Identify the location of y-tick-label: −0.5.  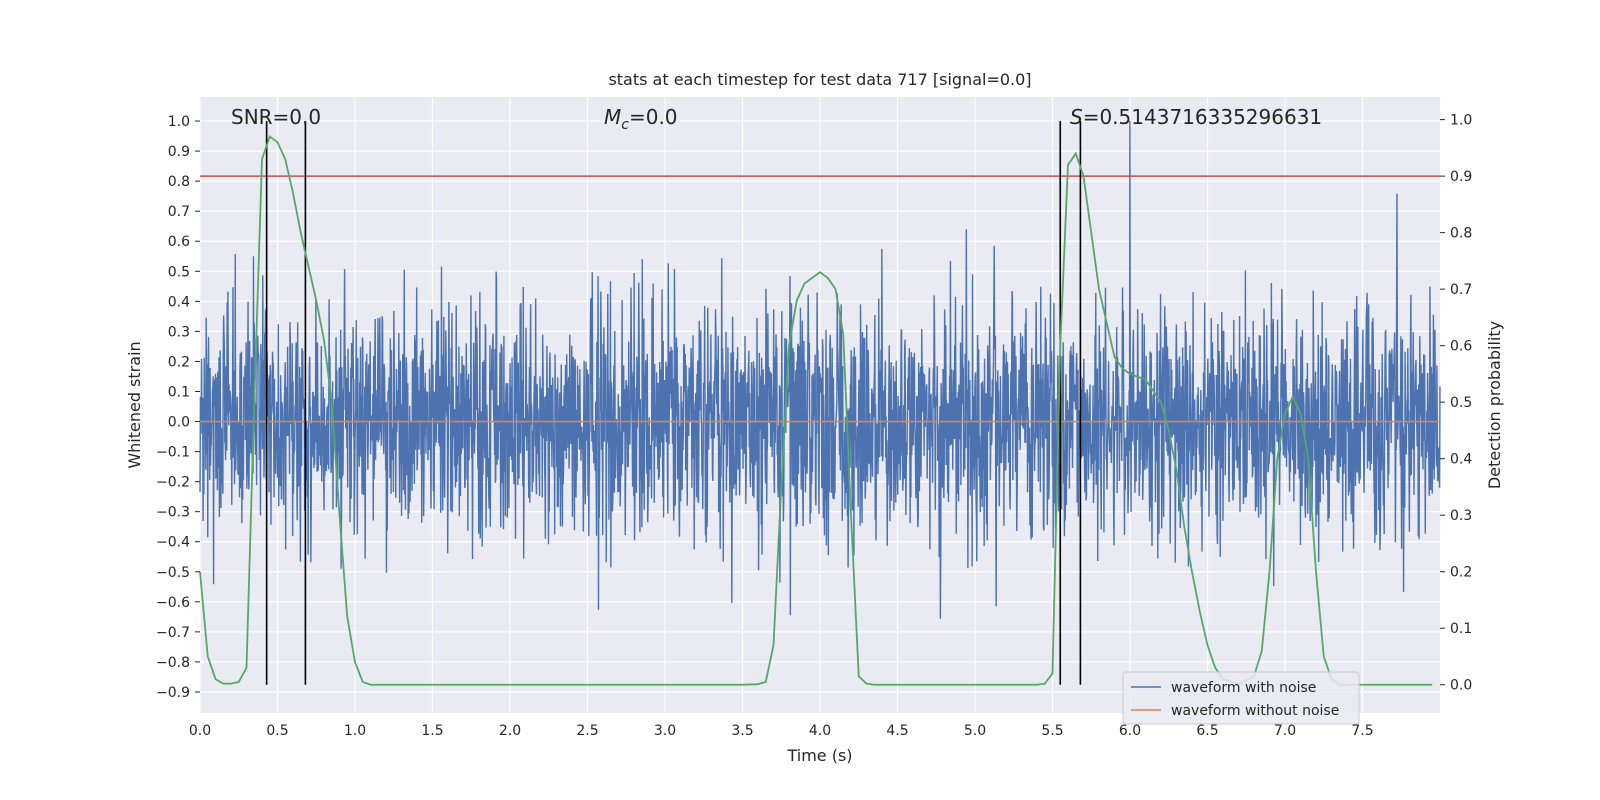
(173, 573).